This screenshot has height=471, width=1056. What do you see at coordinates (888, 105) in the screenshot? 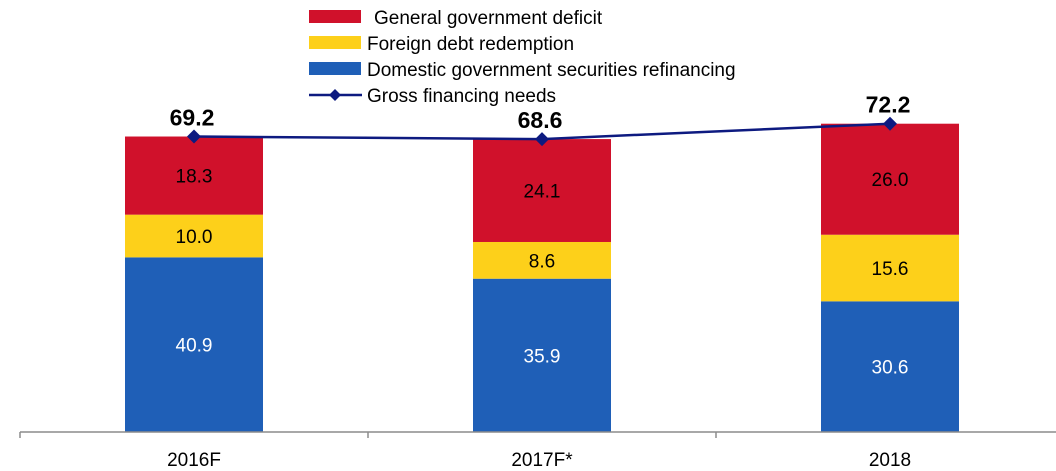
I see `total-value-label: 72.2` at bounding box center [888, 105].